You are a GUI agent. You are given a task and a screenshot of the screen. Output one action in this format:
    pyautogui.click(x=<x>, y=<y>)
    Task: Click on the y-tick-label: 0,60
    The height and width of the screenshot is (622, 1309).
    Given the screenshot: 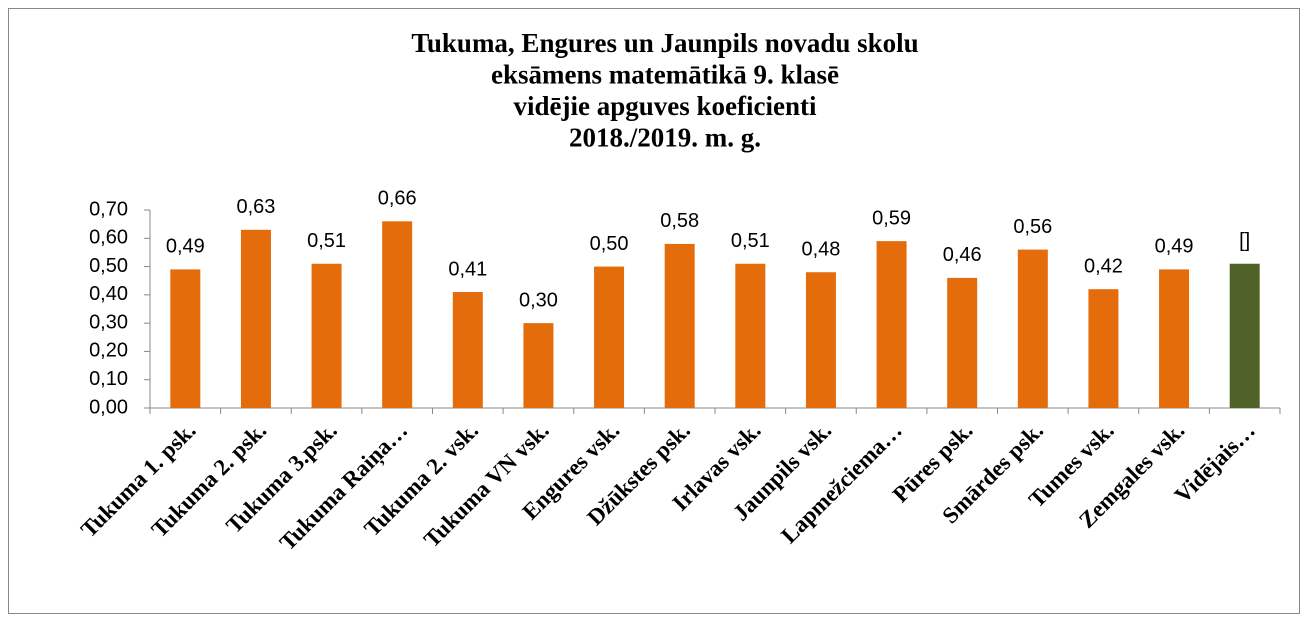 What is the action you would take?
    pyautogui.click(x=108, y=238)
    